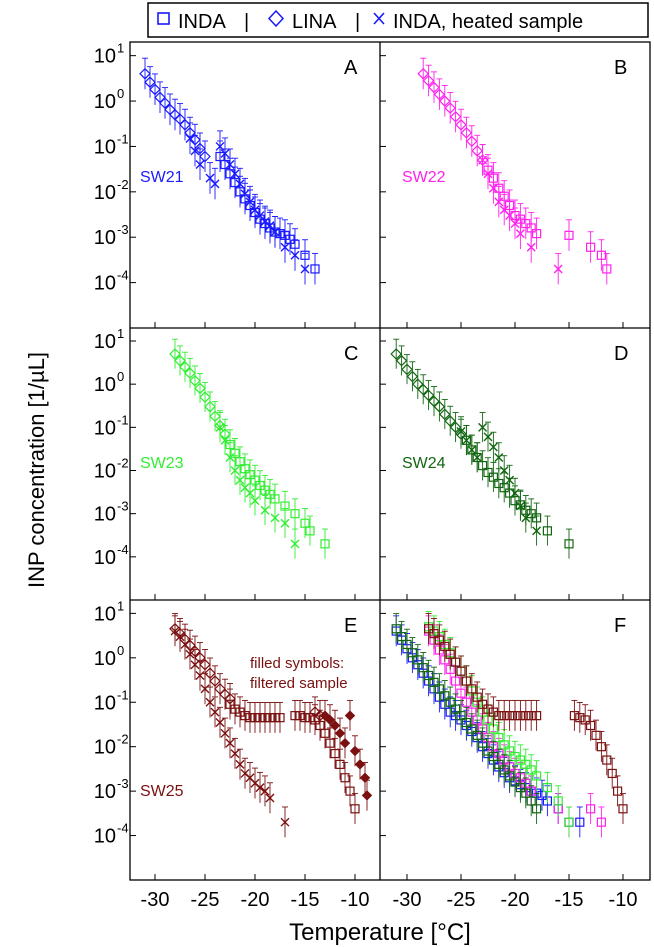 This screenshot has height=947, width=654. I want to click on y-tick-label-exponent: -2, so click(123, 739).